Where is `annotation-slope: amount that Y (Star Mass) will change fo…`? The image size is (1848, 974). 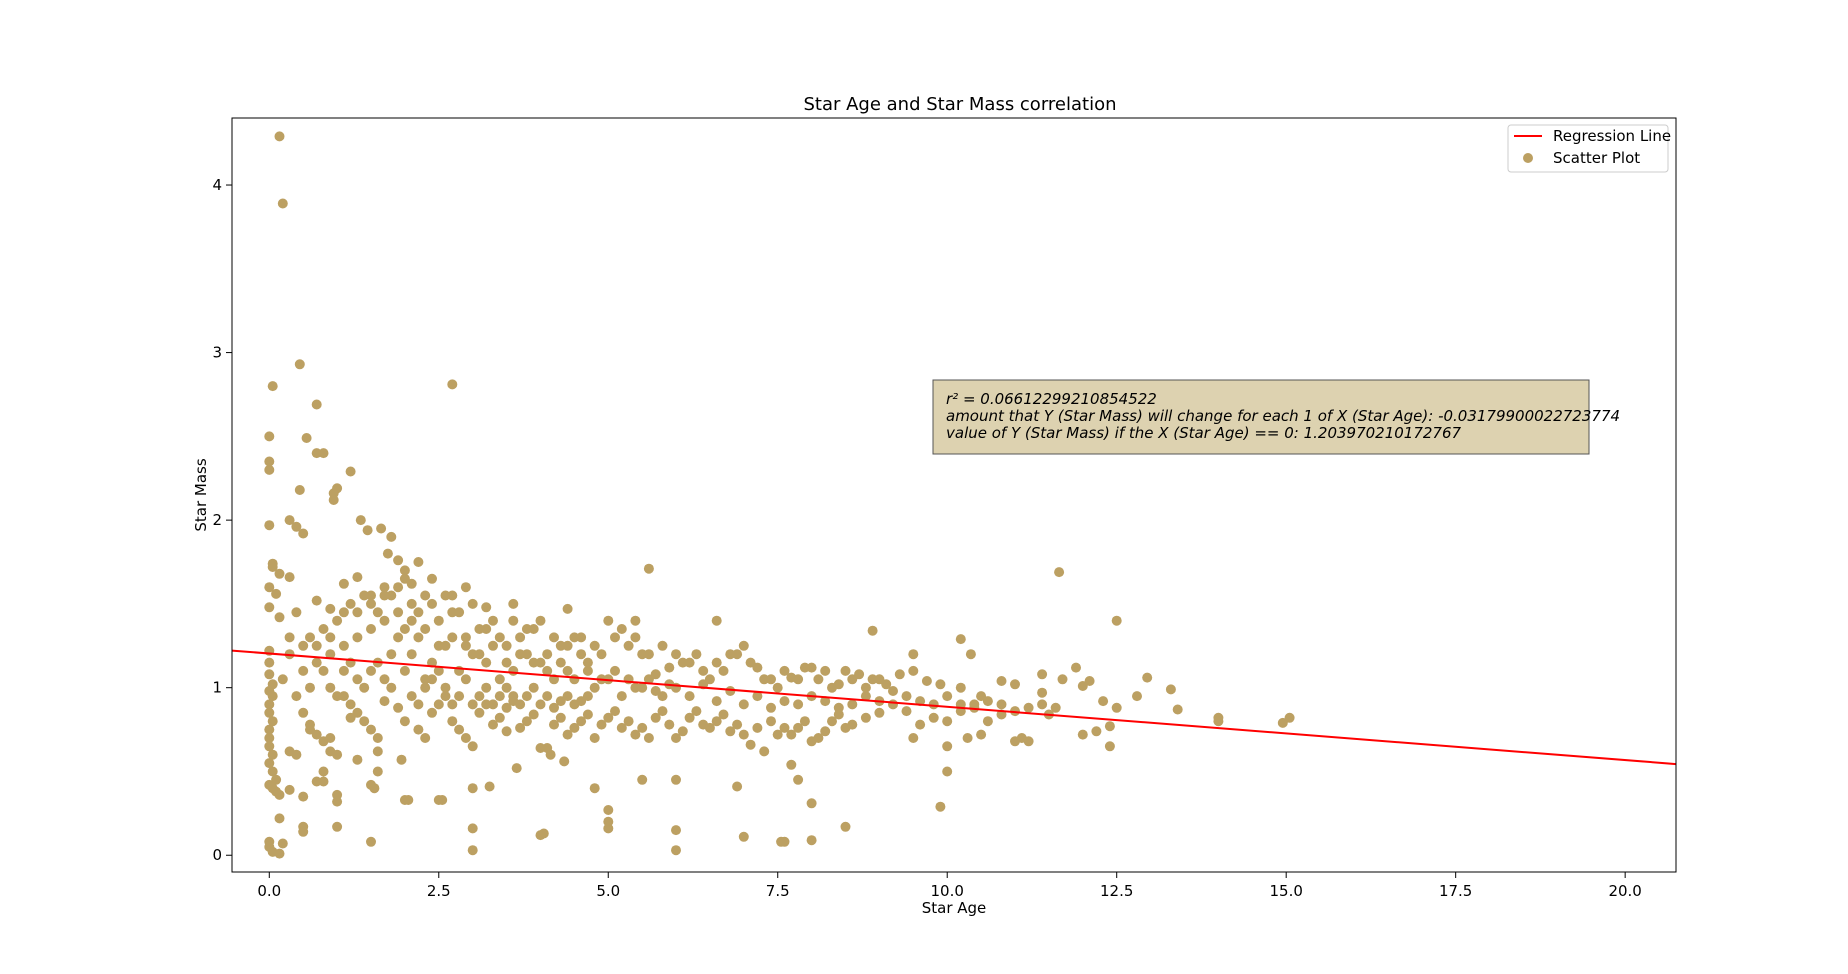 annotation-slope: amount that Y (Star Mass) will change fo… is located at coordinates (1283, 416).